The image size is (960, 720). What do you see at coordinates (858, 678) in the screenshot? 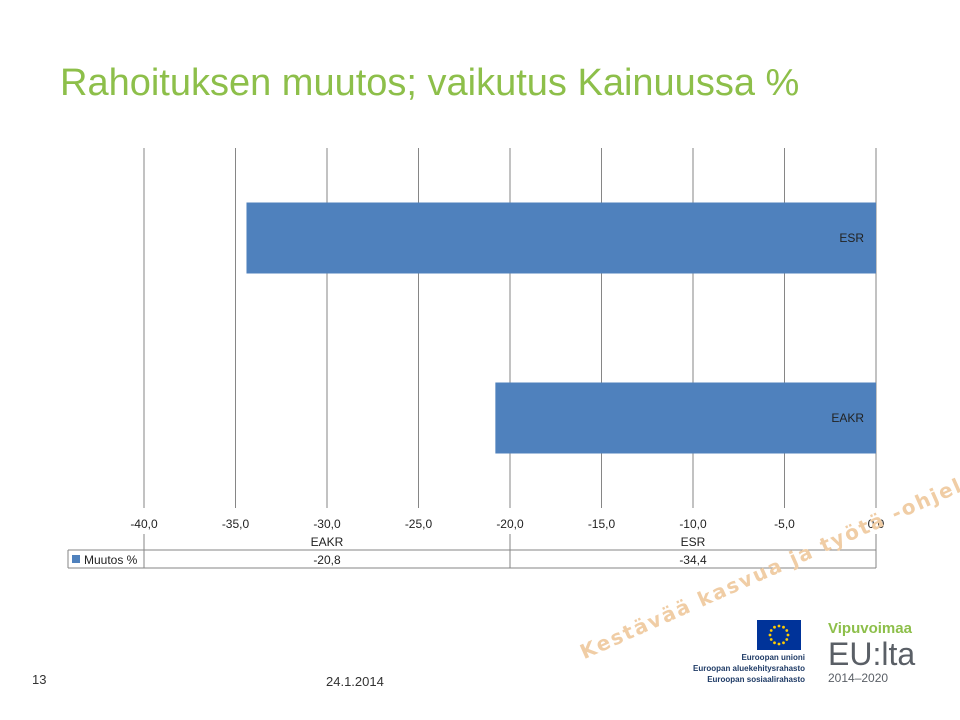
I see `program-years-label: 2014–2020` at bounding box center [858, 678].